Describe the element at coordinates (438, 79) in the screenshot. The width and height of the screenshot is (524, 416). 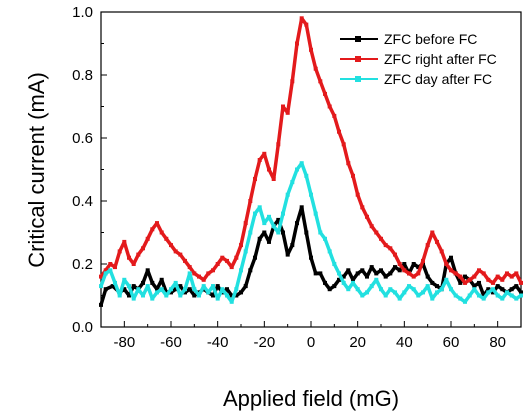
I see `legend-label: ZFC day after FC` at that location.